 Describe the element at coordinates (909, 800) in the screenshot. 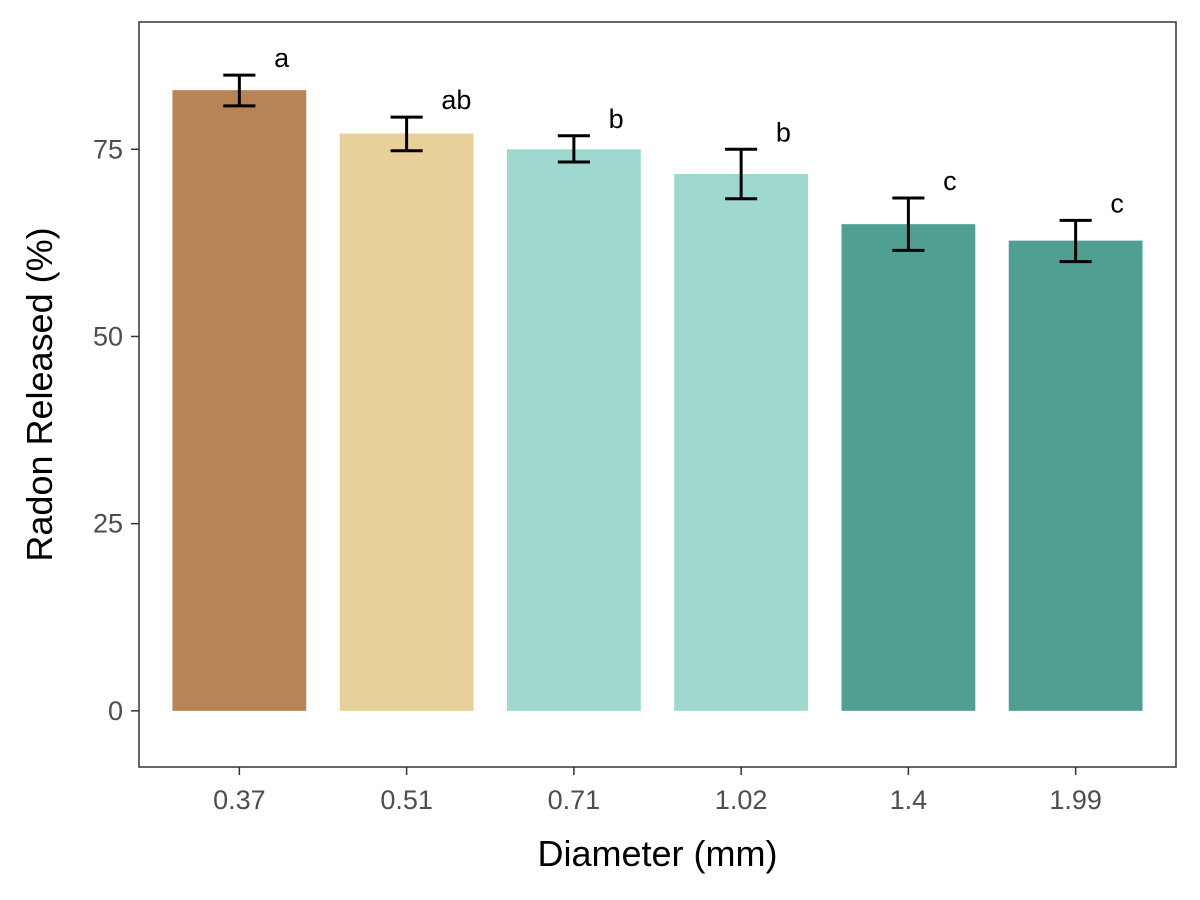

I see `x-tick-label-1.4: 1.4` at that location.